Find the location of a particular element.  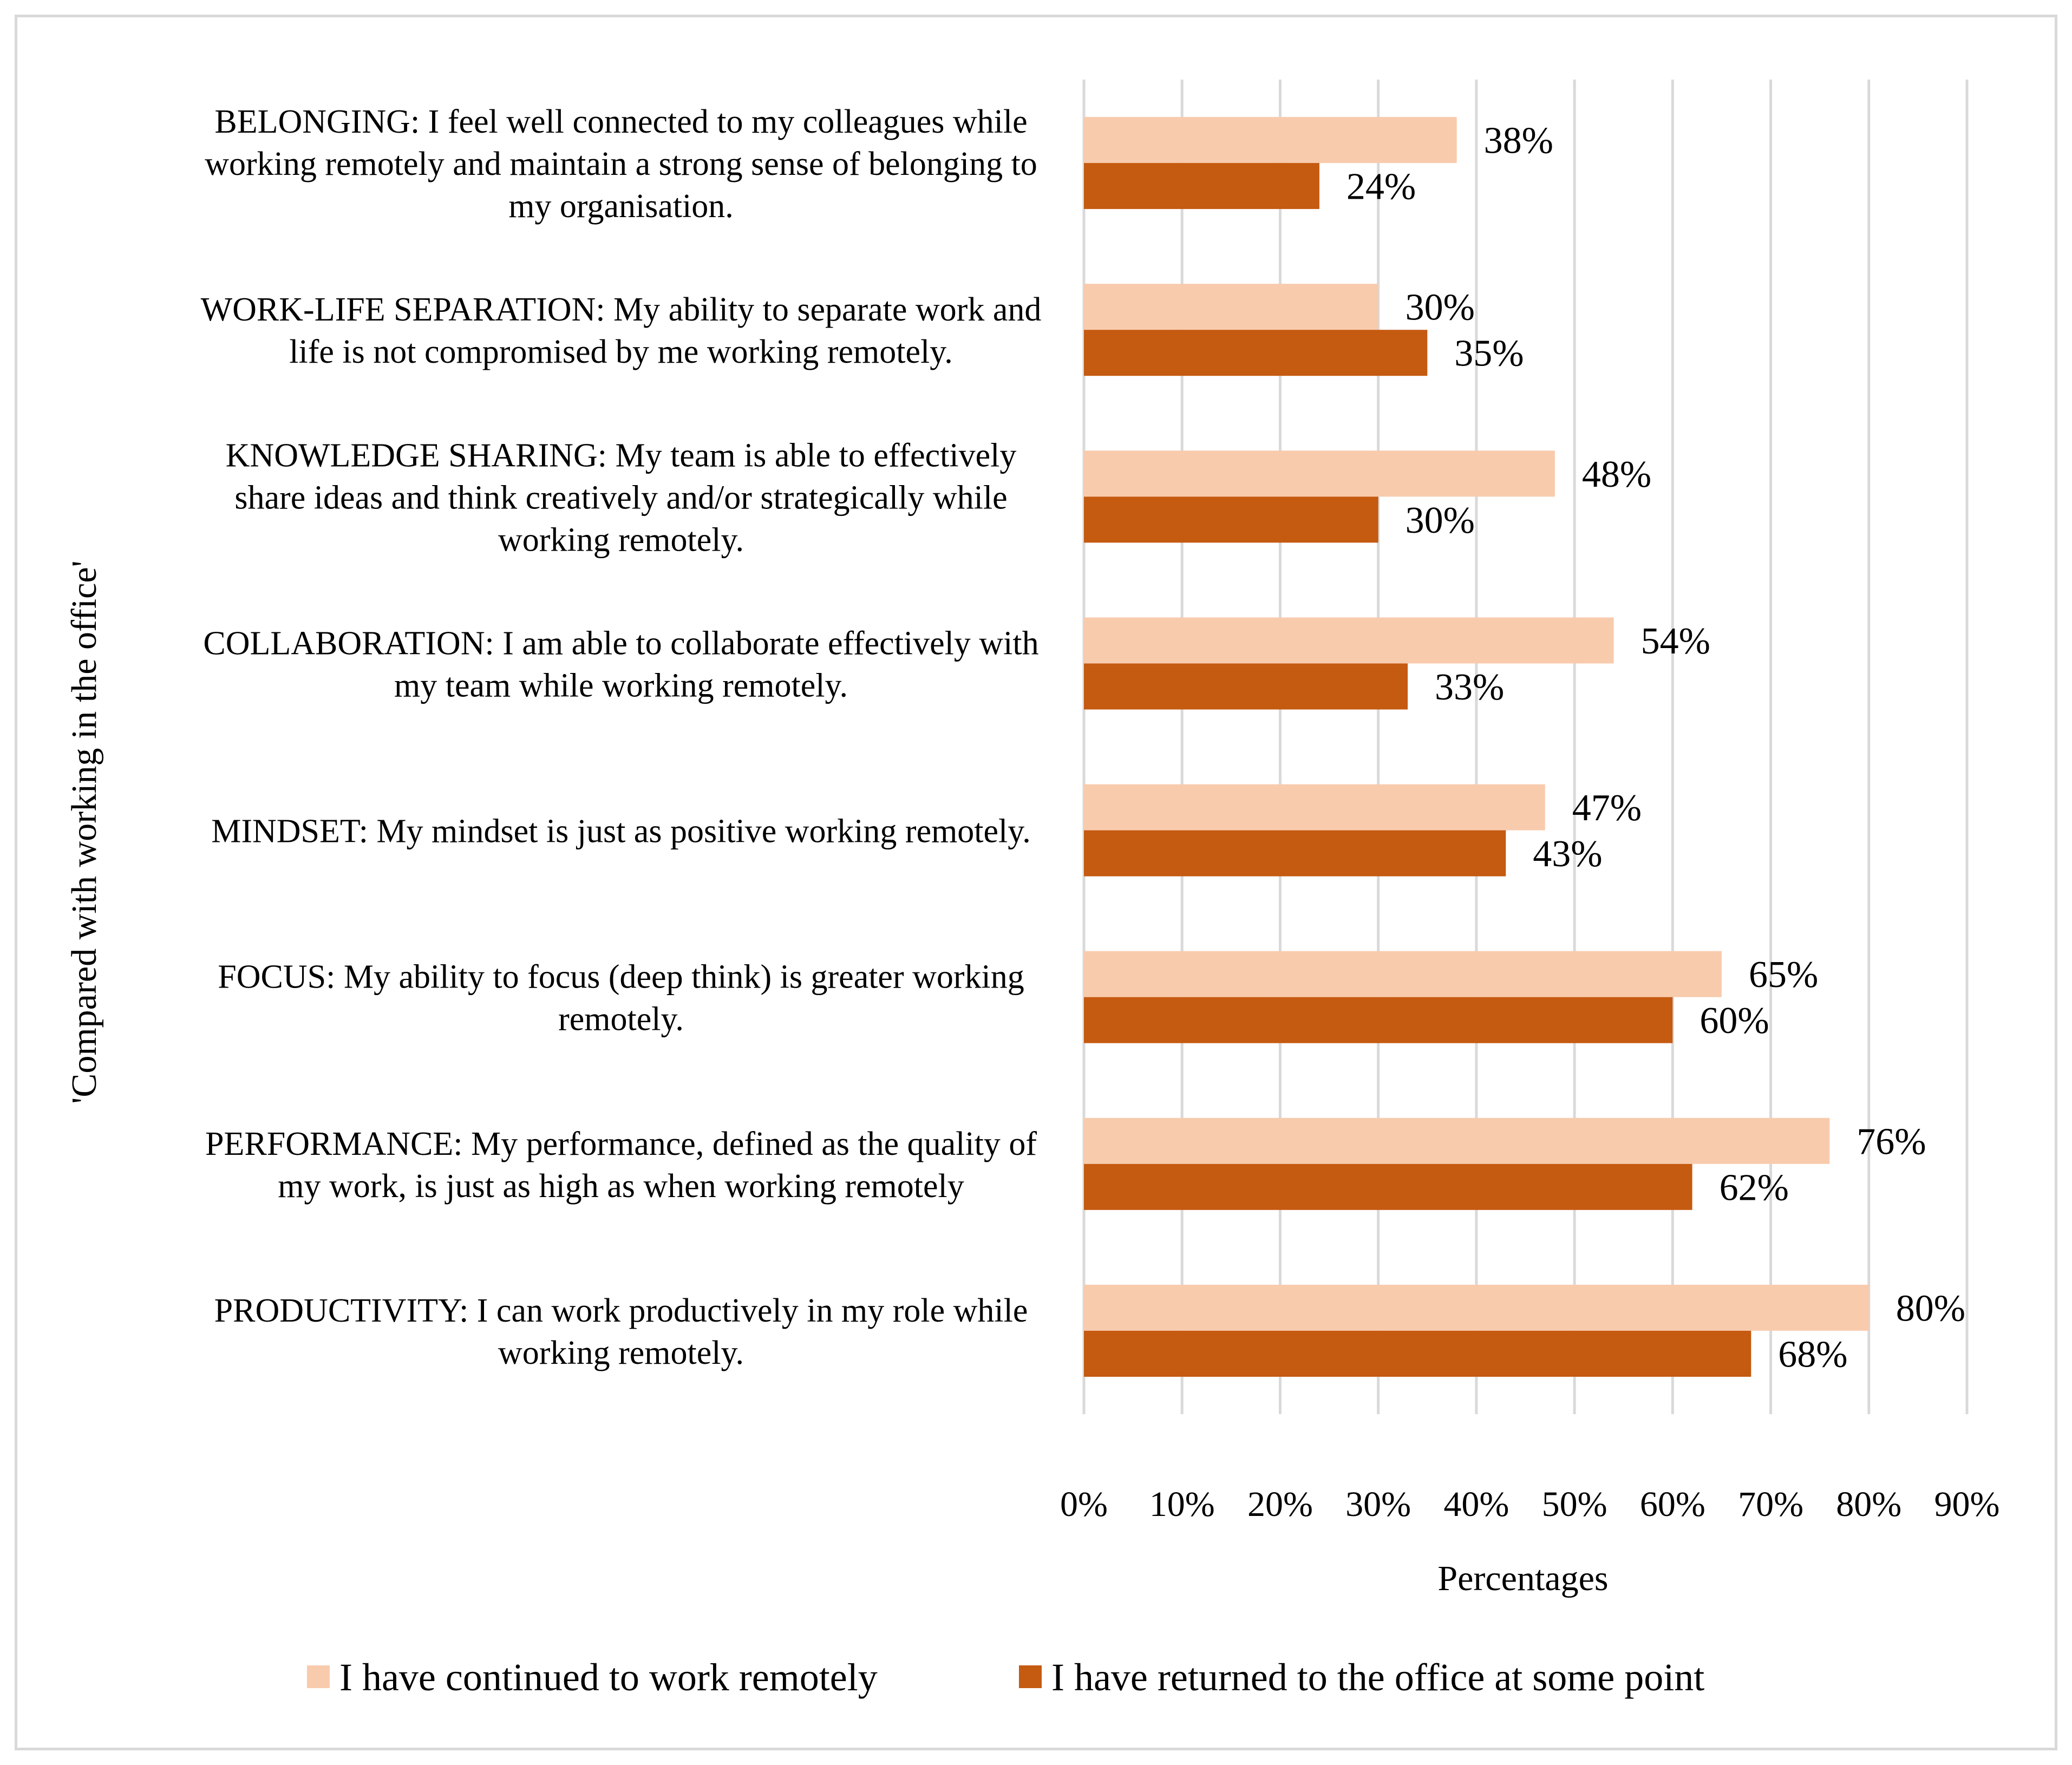

x-tick-label: 30% is located at coordinates (1378, 1504).